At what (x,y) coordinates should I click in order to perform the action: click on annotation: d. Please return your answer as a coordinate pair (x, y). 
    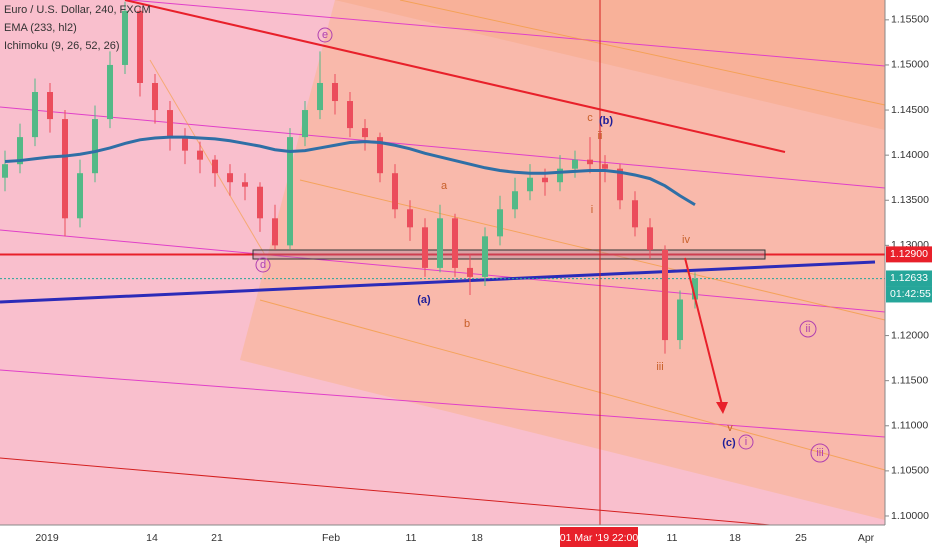
    Looking at the image, I should click on (263, 265).